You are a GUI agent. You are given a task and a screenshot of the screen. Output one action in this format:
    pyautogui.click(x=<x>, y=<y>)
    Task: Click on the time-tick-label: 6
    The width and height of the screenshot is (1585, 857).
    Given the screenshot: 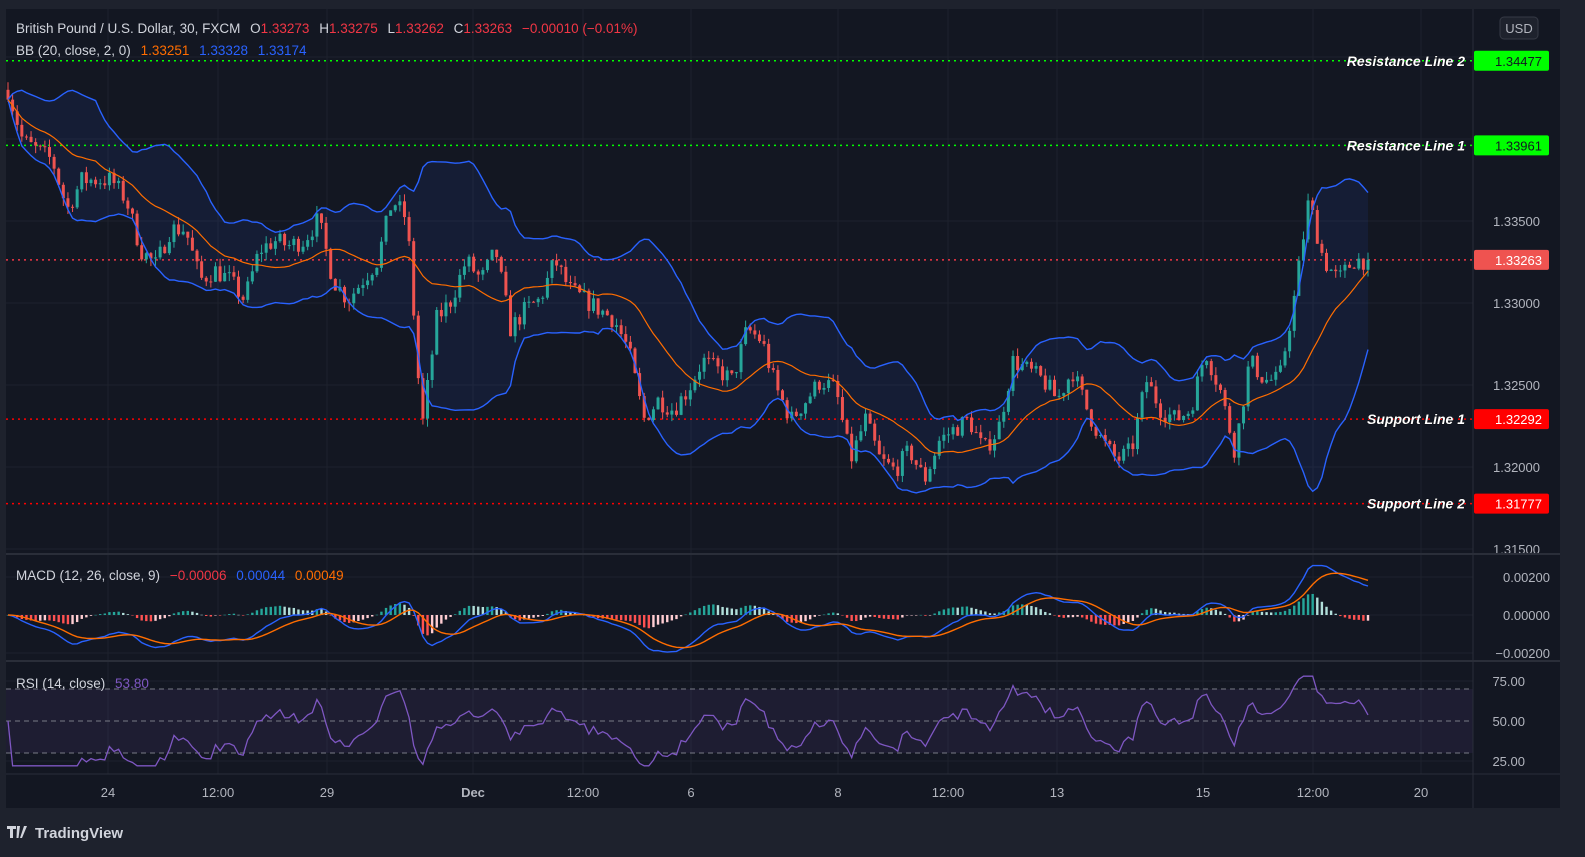 What is the action you would take?
    pyautogui.click(x=690, y=792)
    